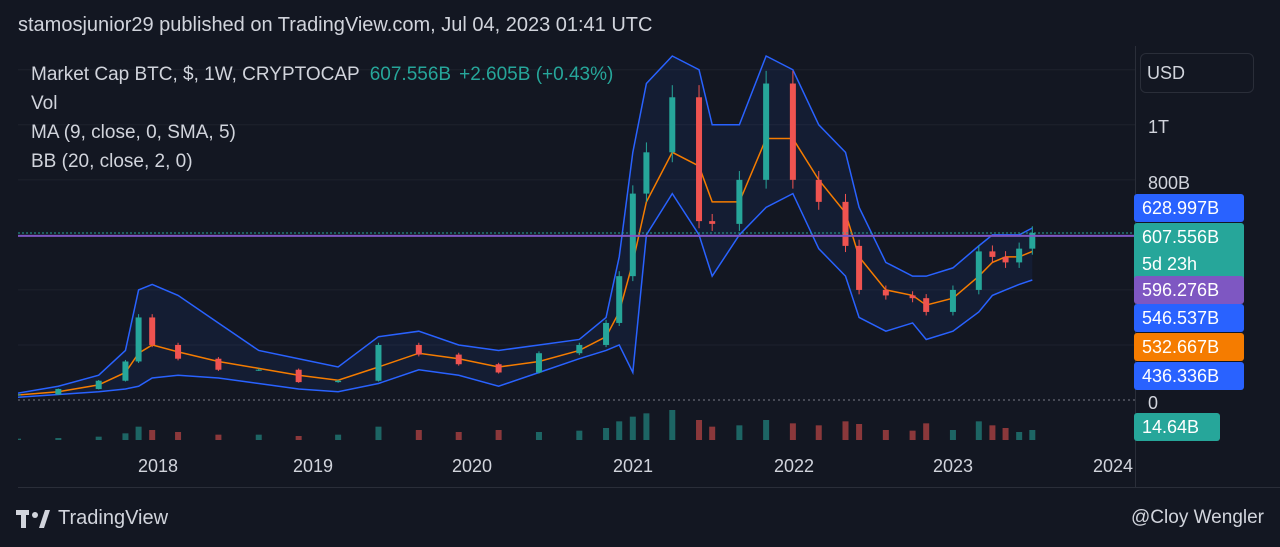 The width and height of the screenshot is (1280, 547). What do you see at coordinates (794, 466) in the screenshot?
I see `x-label-2022: 2022` at bounding box center [794, 466].